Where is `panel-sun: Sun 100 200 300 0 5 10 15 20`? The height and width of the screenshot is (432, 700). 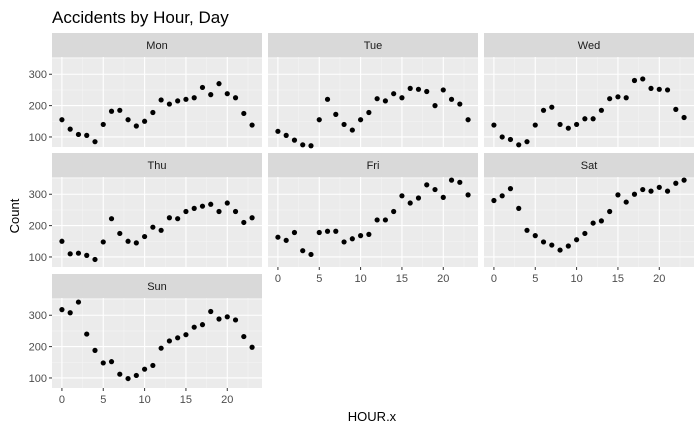
panel-sun: Sun 100 200 300 0 5 10 15 20 is located at coordinates (145, 340).